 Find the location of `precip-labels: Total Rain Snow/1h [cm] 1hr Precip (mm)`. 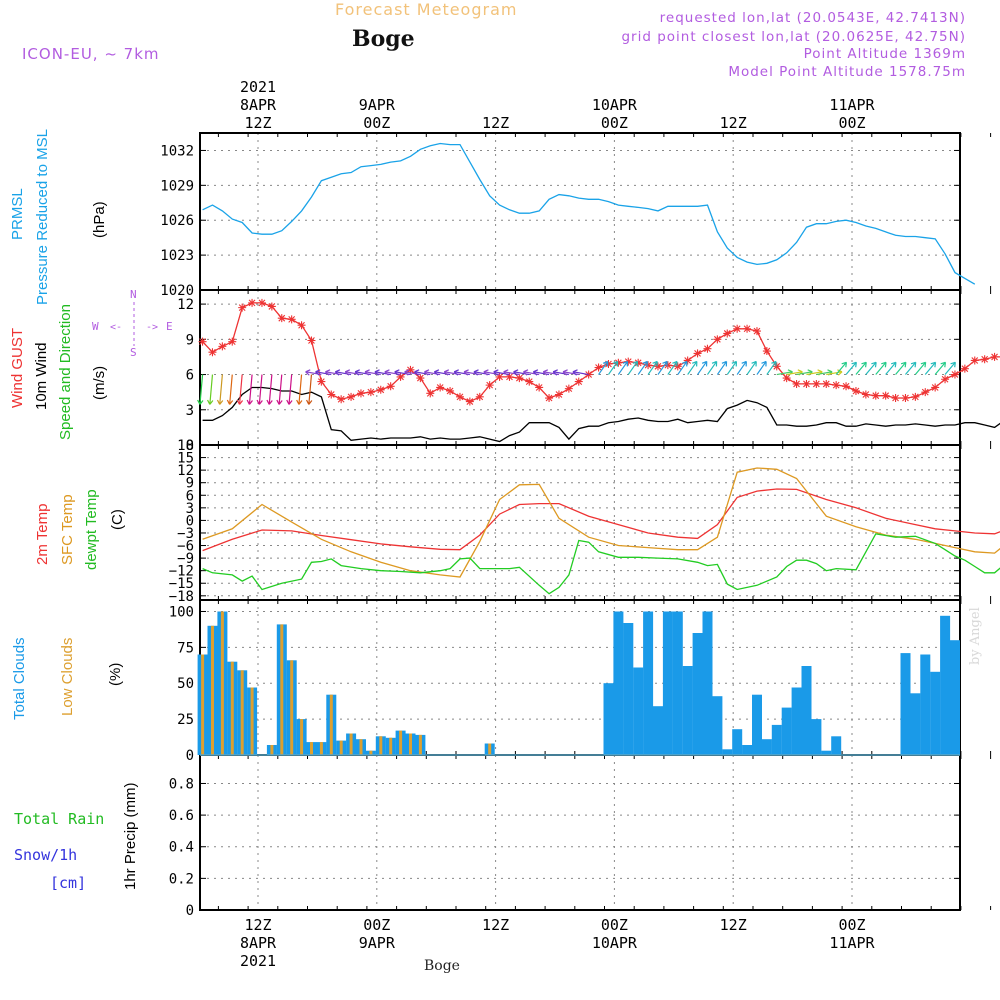

precip-labels: Total Rain Snow/1h [cm] 1hr Precip (mm) is located at coordinates (76, 837).